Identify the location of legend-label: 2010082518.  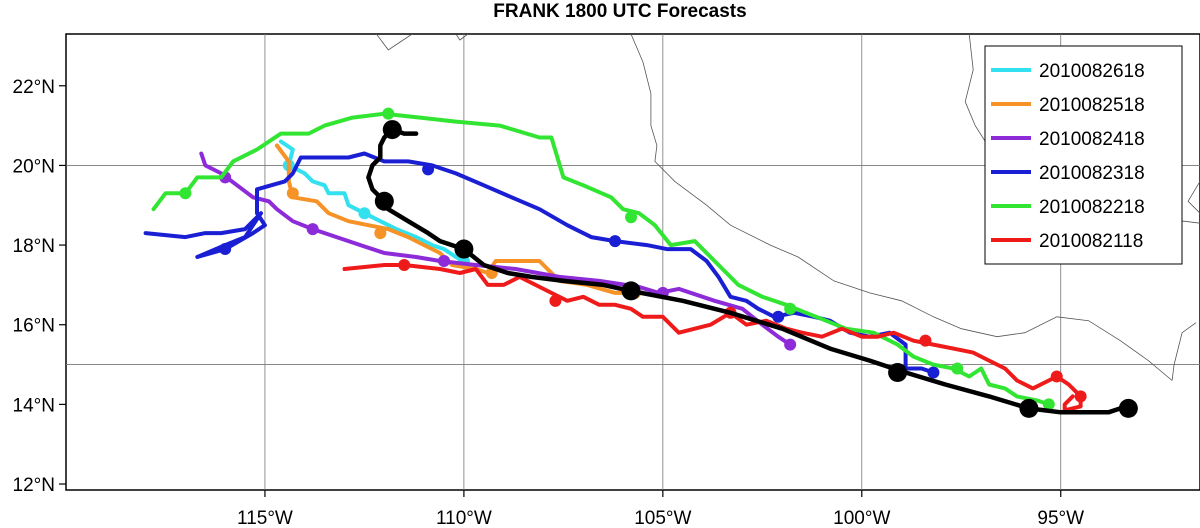
(1092, 105).